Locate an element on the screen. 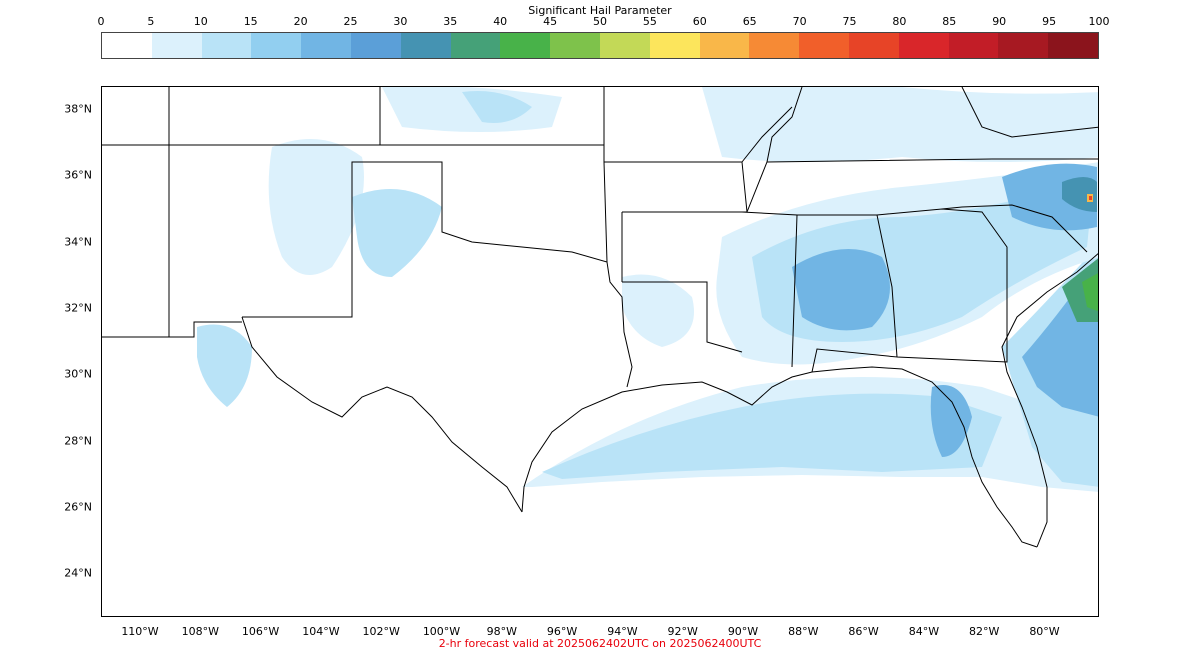  field-florida is located at coordinates (951, 421).